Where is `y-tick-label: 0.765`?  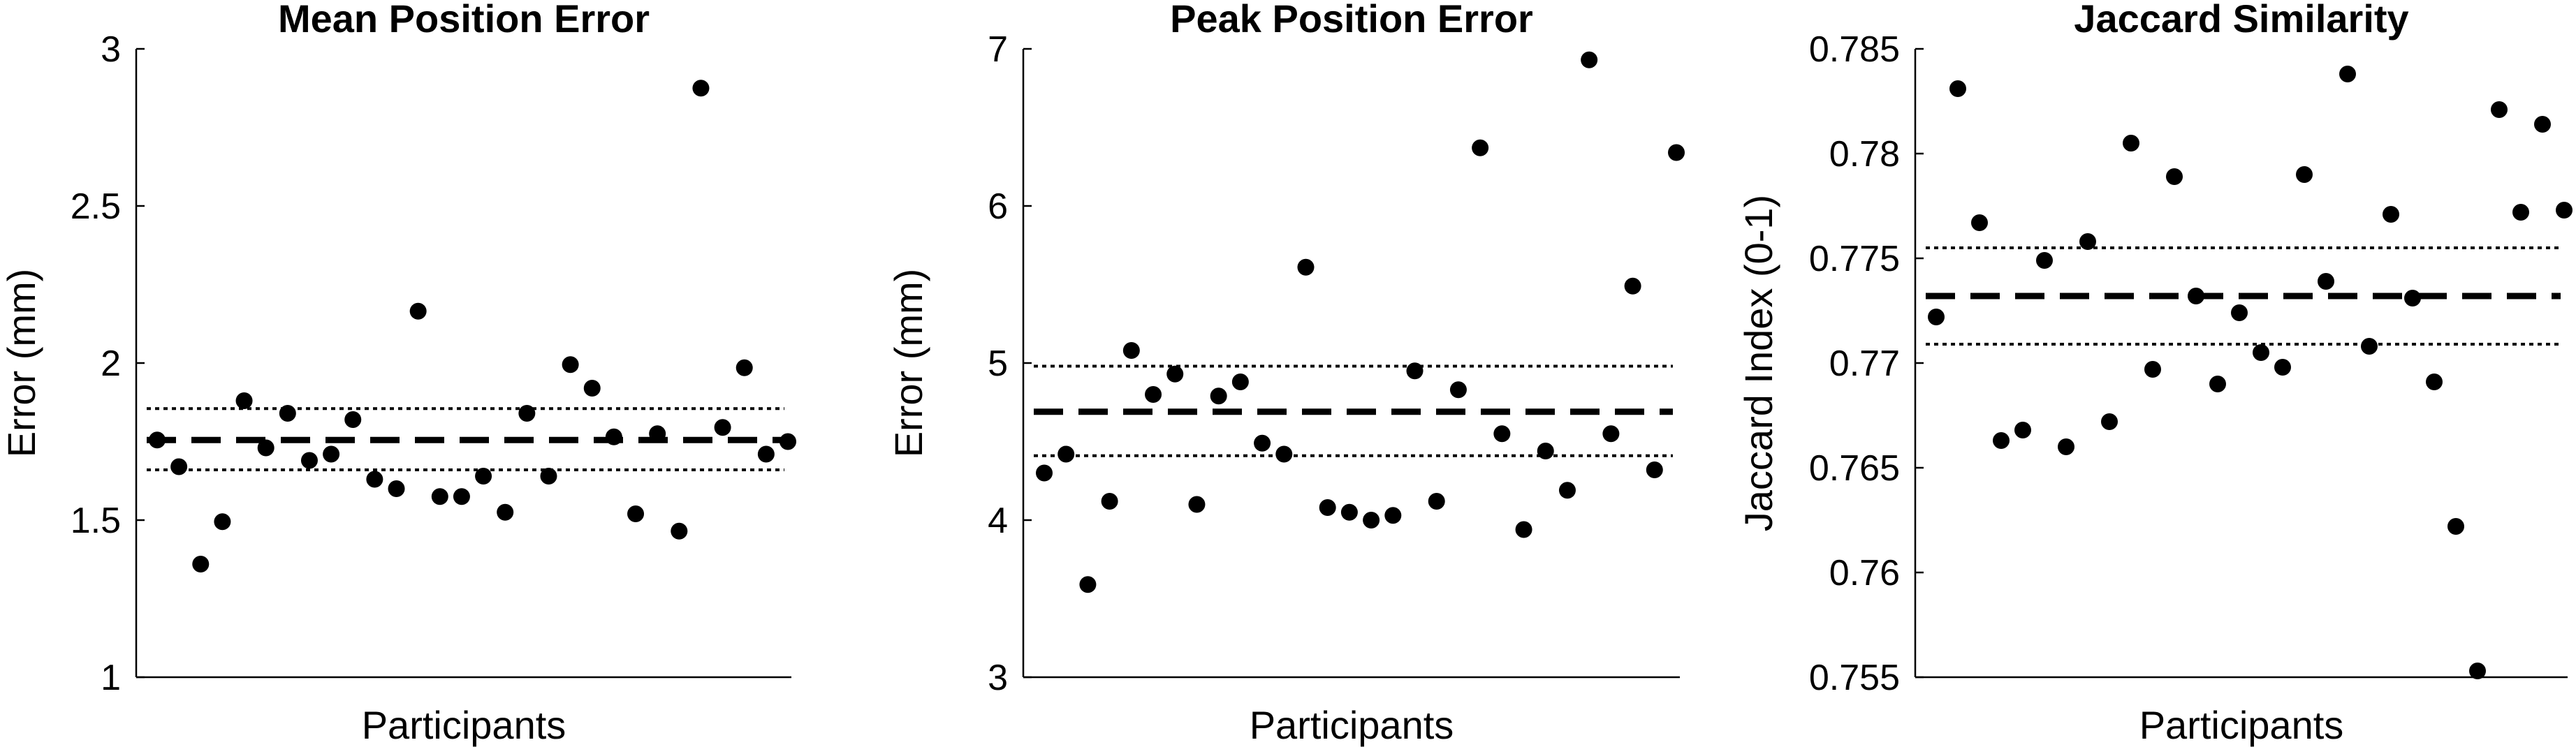 y-tick-label: 0.765 is located at coordinates (1854, 469).